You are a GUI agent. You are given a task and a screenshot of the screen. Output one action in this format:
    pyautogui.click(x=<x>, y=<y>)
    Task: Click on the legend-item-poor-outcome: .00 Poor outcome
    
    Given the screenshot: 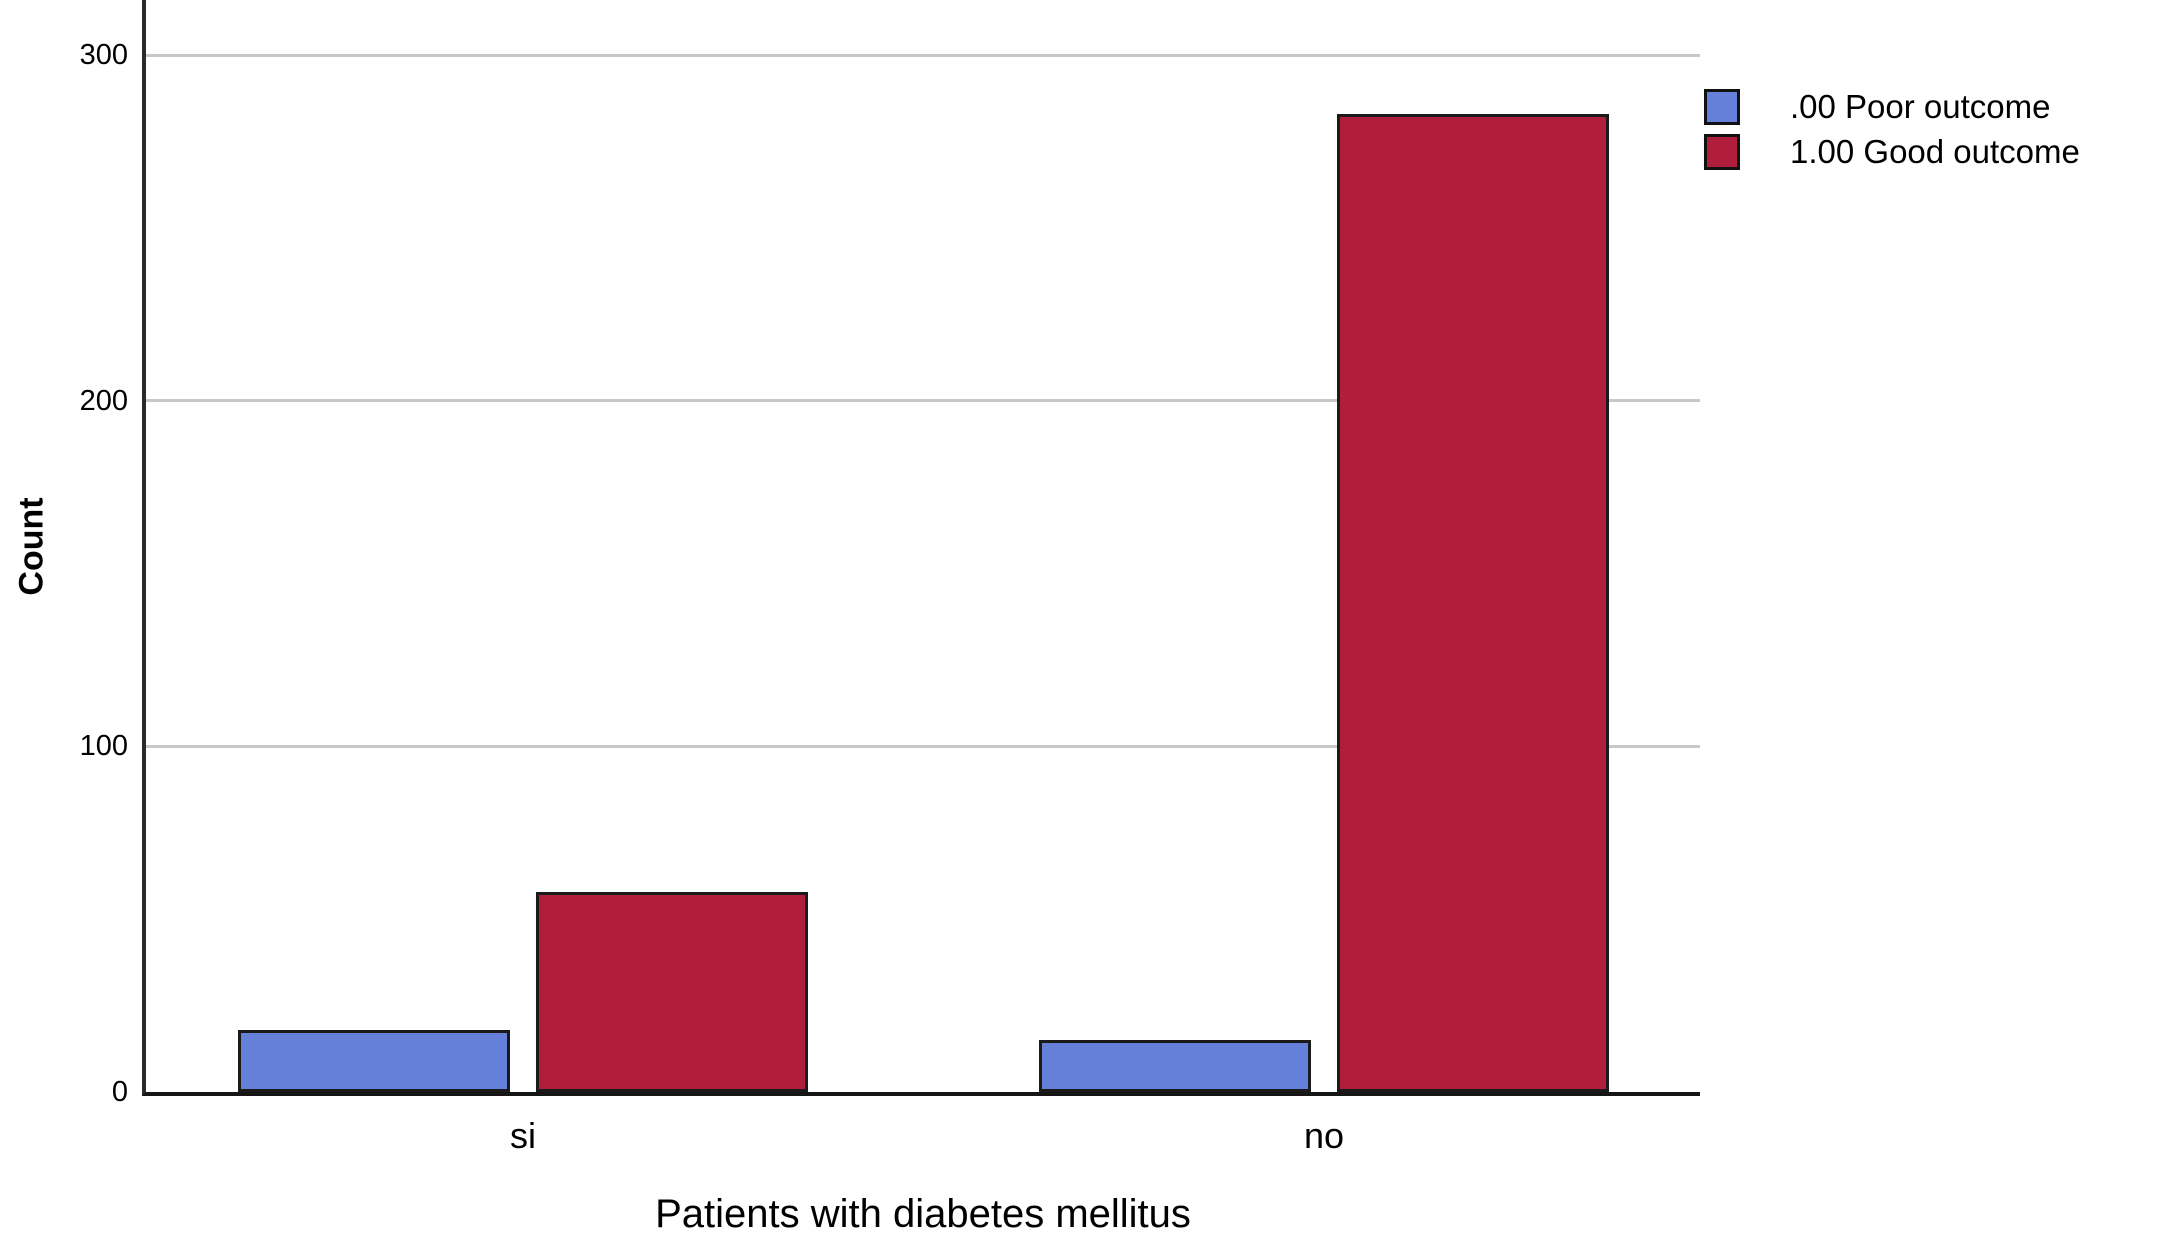 What is the action you would take?
    pyautogui.click(x=1892, y=106)
    